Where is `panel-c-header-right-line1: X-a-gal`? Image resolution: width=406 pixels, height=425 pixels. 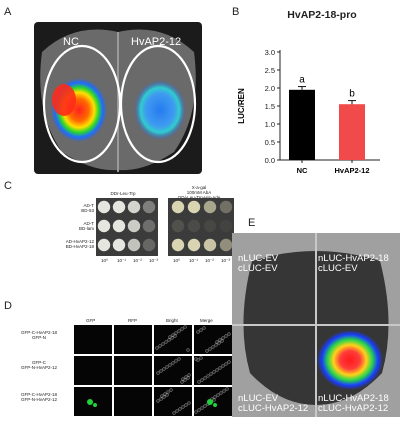 panel-c-header-right-line1: X-a-gal is located at coordinates (199, 187).